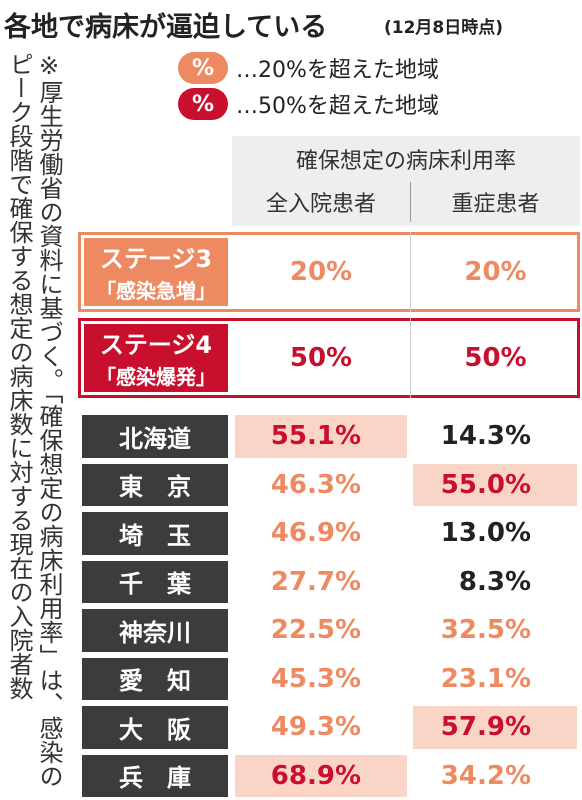 The image size is (582, 800). Describe the element at coordinates (155, 775) in the screenshot. I see `region-label: 兵 庫` at that location.